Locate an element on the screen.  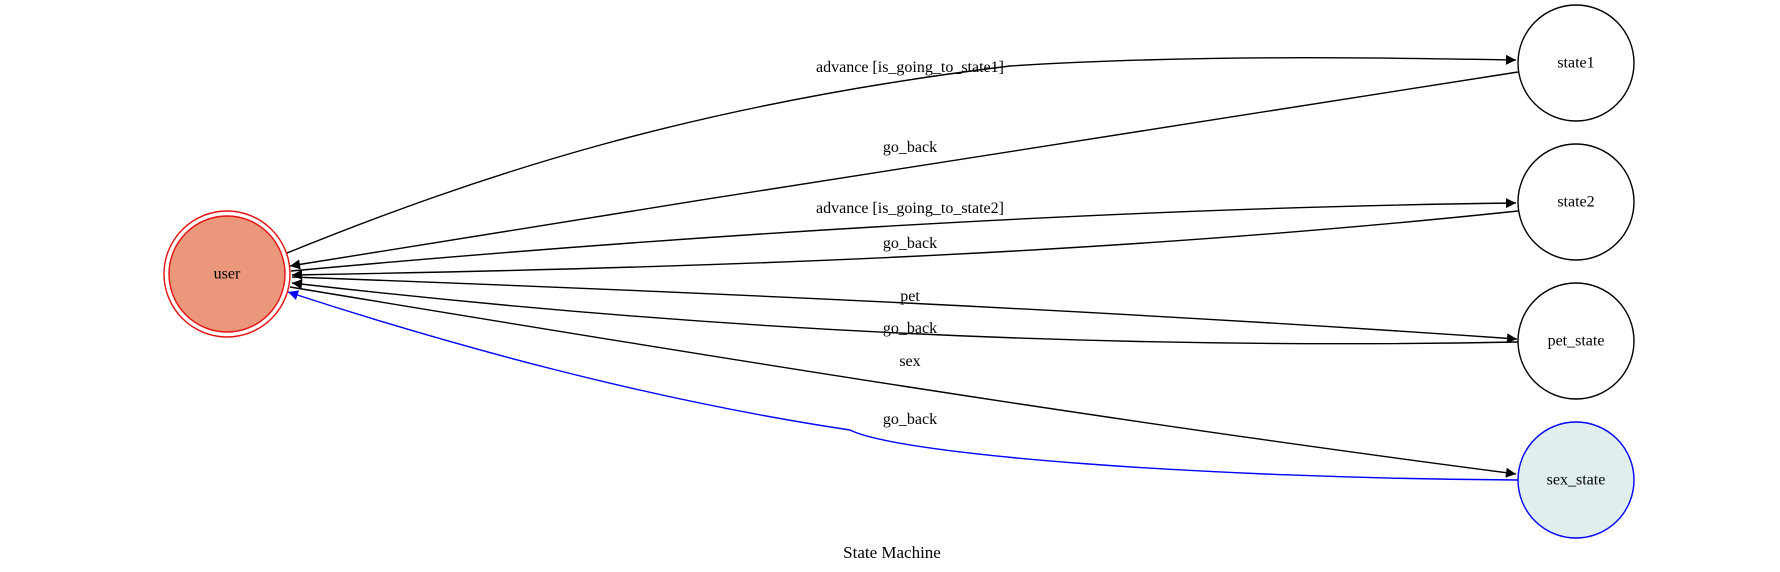
node-user-outer-ring is located at coordinates (227, 274).